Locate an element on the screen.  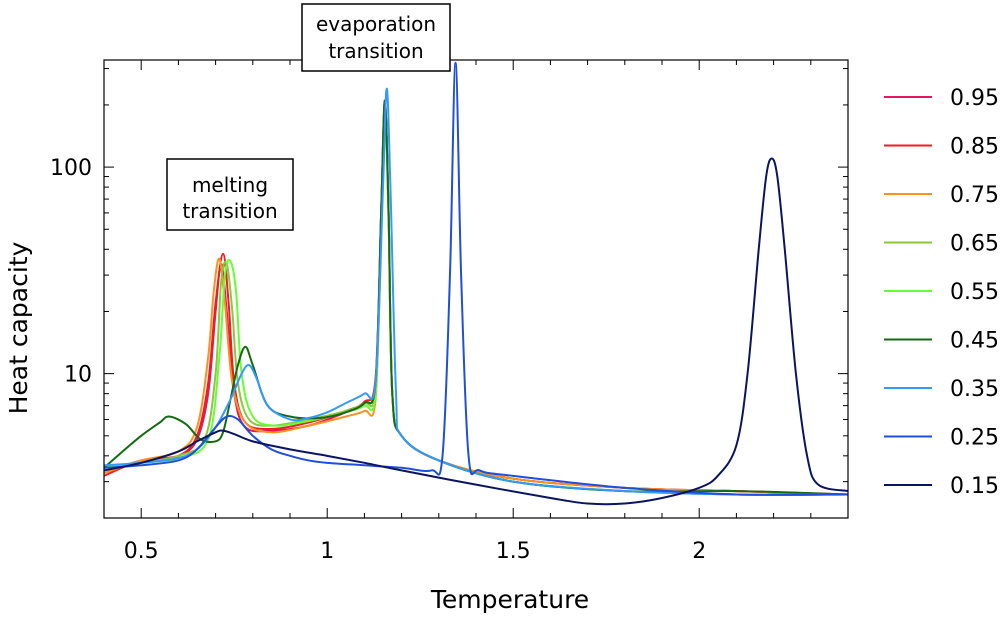
legend-label-0.25: 0.25 is located at coordinates (974, 438).